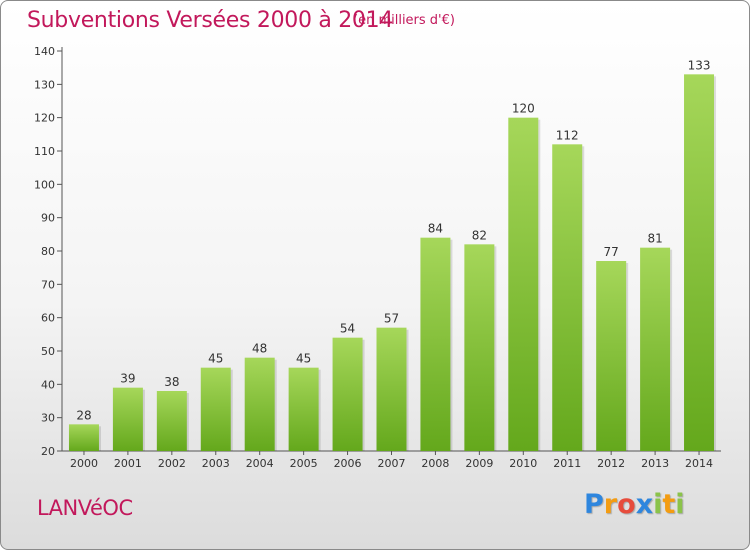 The image size is (750, 550). Describe the element at coordinates (48, 318) in the screenshot. I see `y-tick-label: 60` at that location.